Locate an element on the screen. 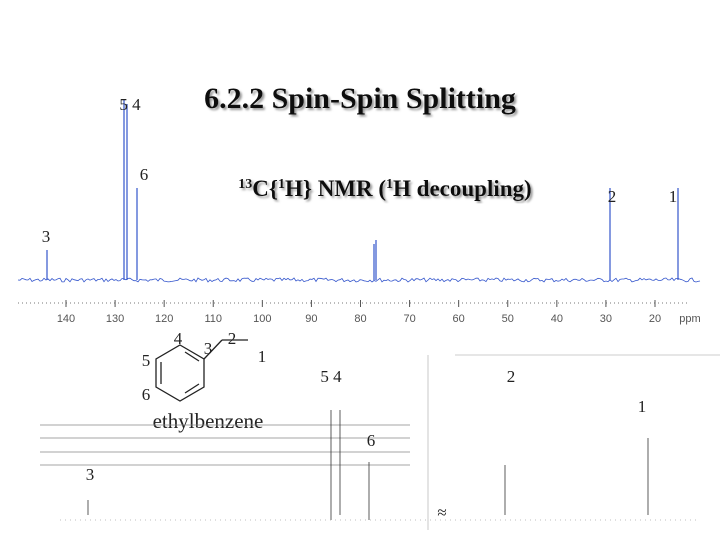  atom-label: 1 is located at coordinates (262, 356).